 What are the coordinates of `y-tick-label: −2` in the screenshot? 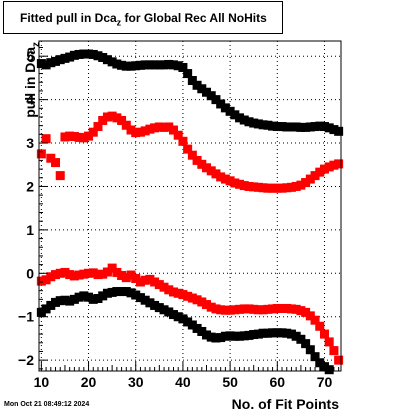 It's located at (26, 360).